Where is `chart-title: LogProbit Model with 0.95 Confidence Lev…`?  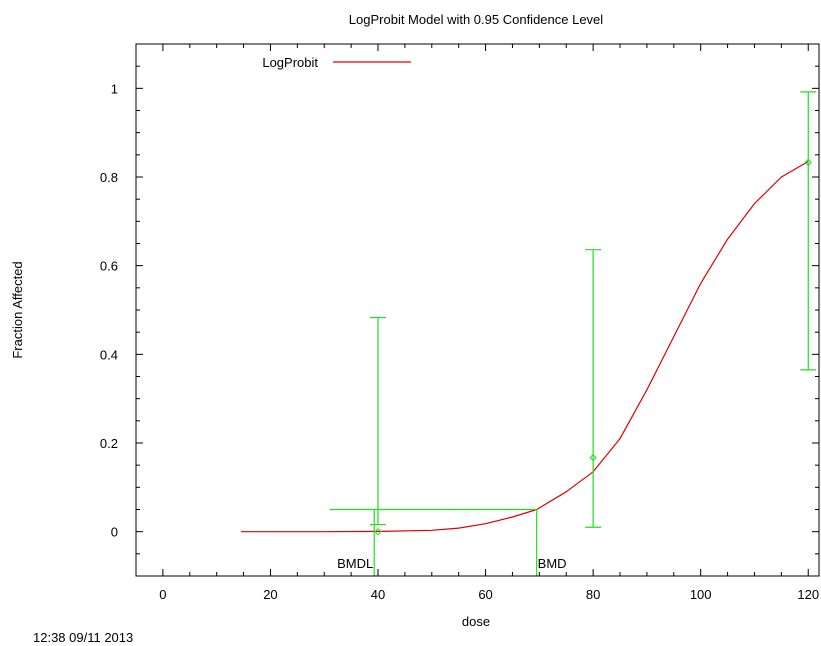
chart-title: LogProbit Model with 0.95 Confidence Lev… is located at coordinates (476, 19).